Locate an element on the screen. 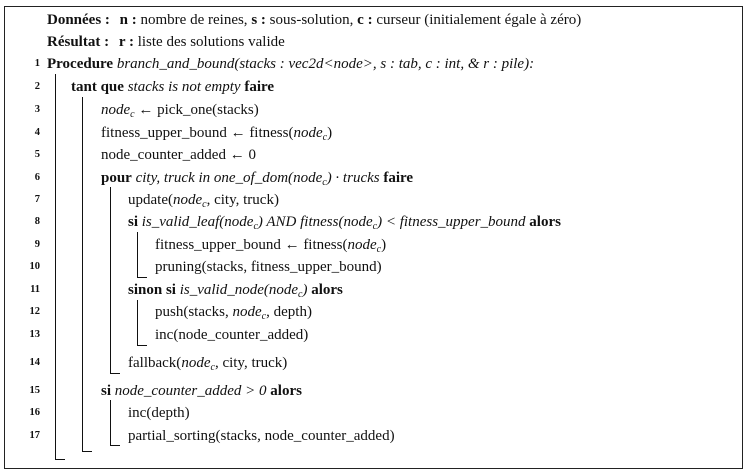 The image size is (749, 475). for-condition: city, truck in one_of_dom( is located at coordinates (214, 178).